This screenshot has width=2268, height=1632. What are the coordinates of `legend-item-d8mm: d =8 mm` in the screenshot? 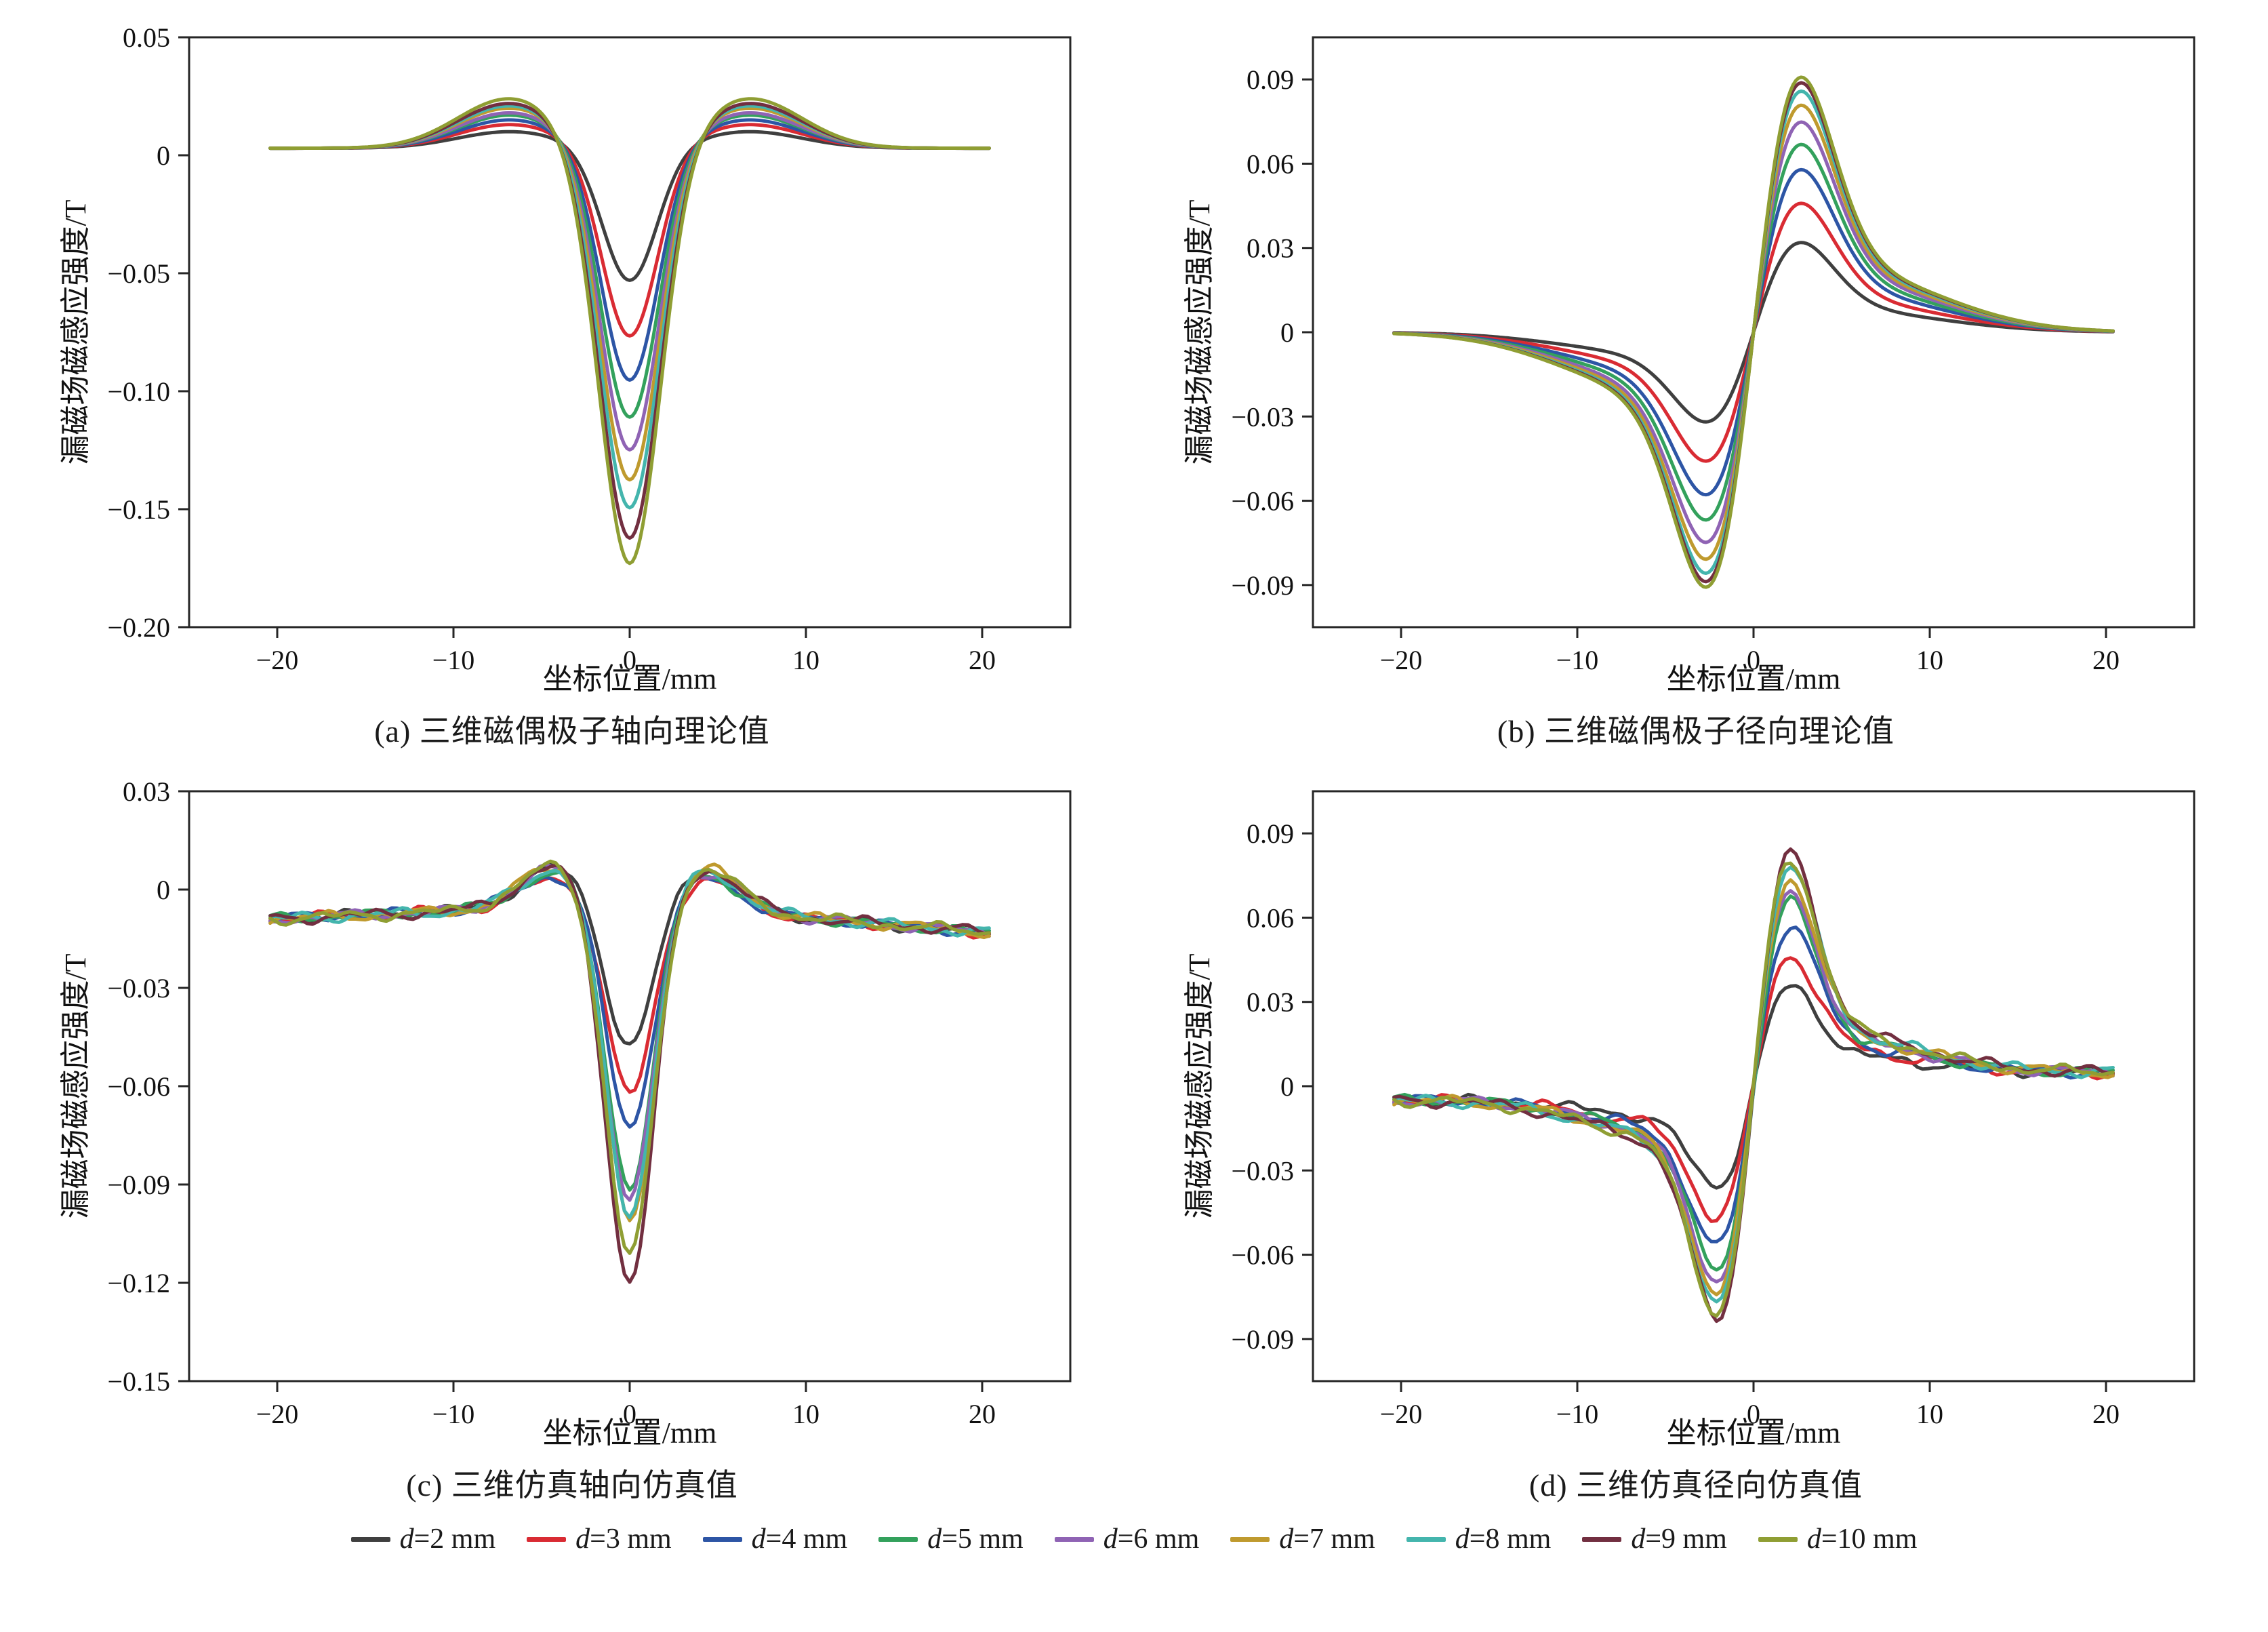 It's located at (1478, 1539).